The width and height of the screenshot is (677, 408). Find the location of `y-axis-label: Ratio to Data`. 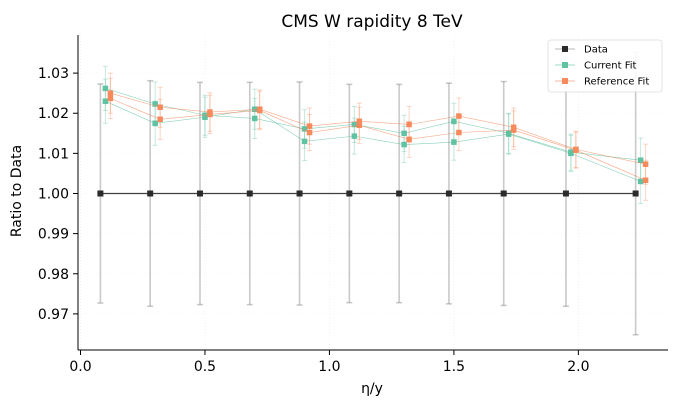

y-axis-label: Ratio to Data is located at coordinates (17, 191).